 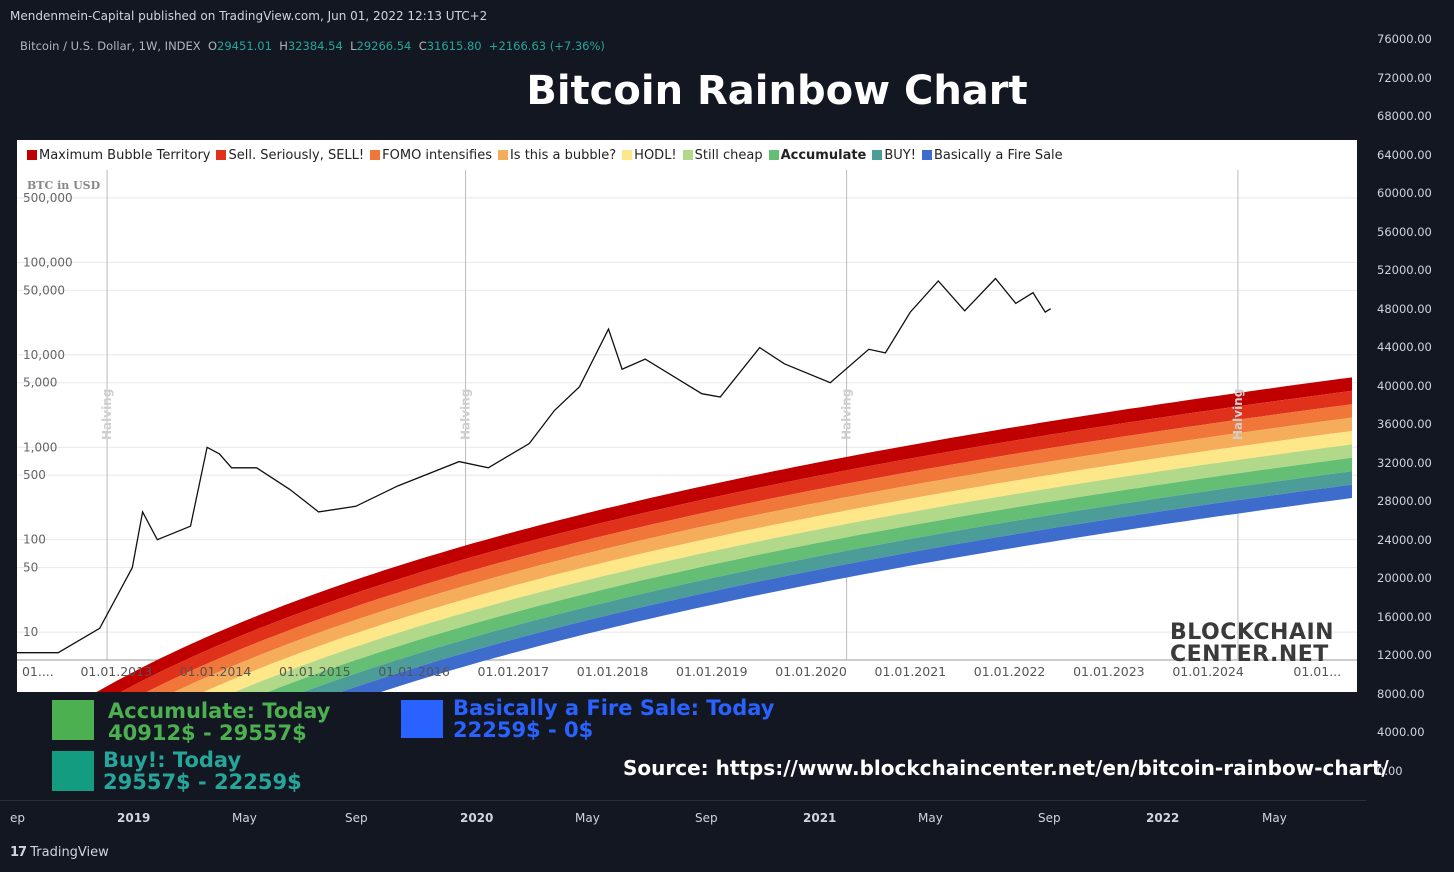 I want to click on legend-entry: Maximum Bubble Territory, so click(x=118, y=155).